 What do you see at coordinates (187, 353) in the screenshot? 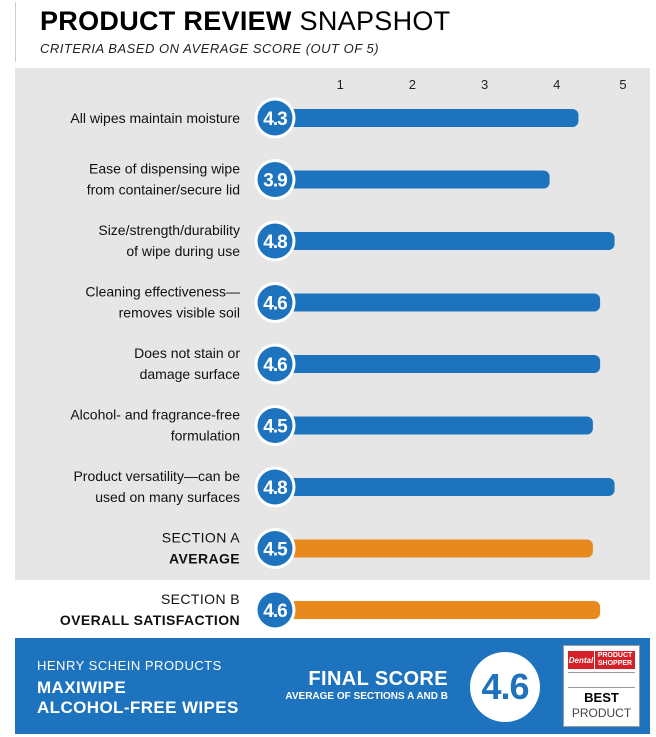
I see `category-label: Does not stain or` at bounding box center [187, 353].